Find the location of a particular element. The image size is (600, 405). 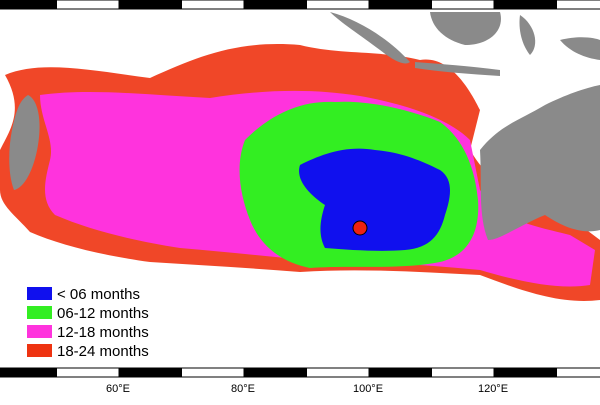

longitude-label: 120°E is located at coordinates (493, 389).